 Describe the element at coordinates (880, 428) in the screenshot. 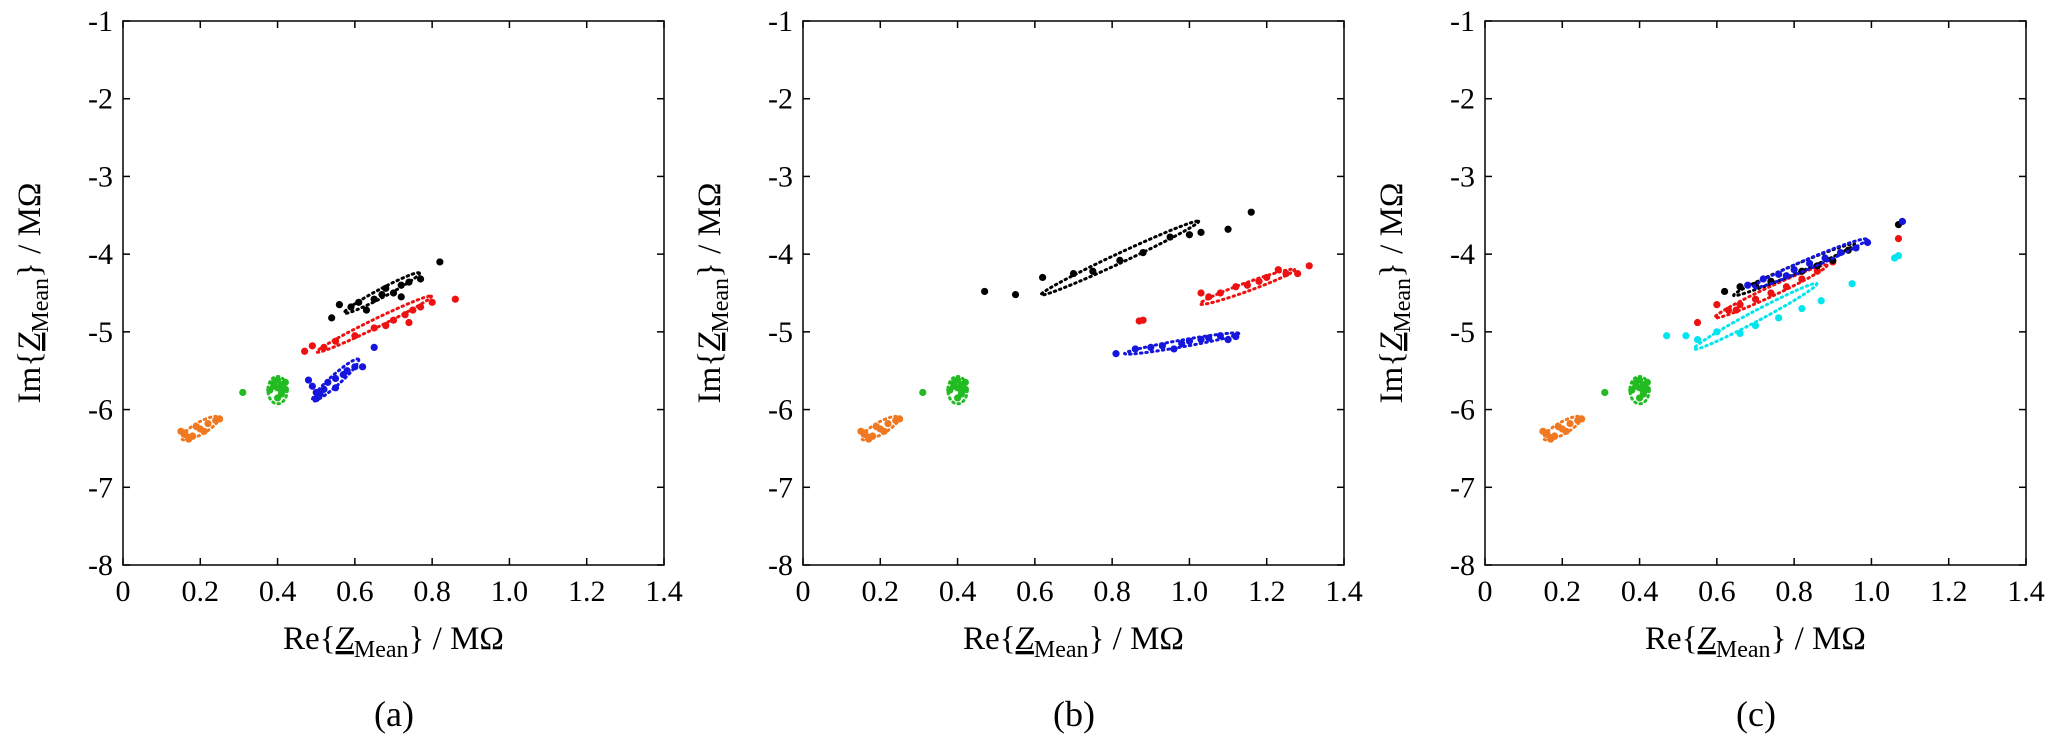

I see `series-orange` at that location.